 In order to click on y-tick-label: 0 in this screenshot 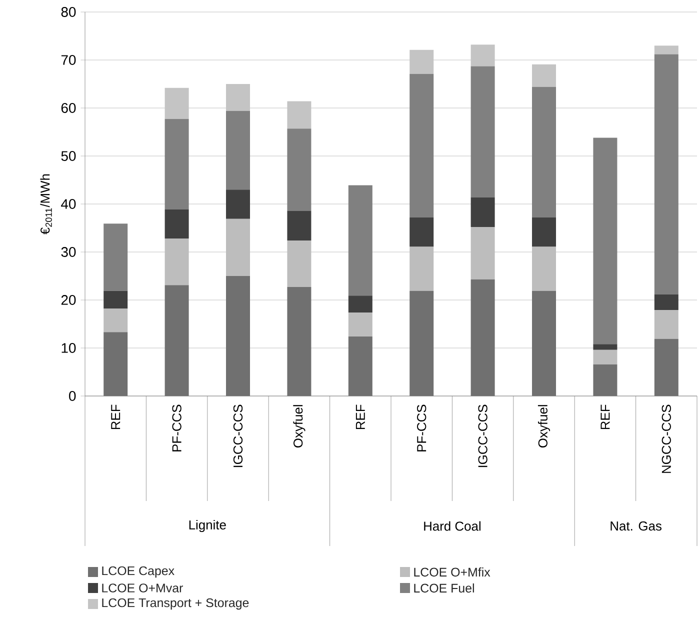, I will do `click(72, 396)`.